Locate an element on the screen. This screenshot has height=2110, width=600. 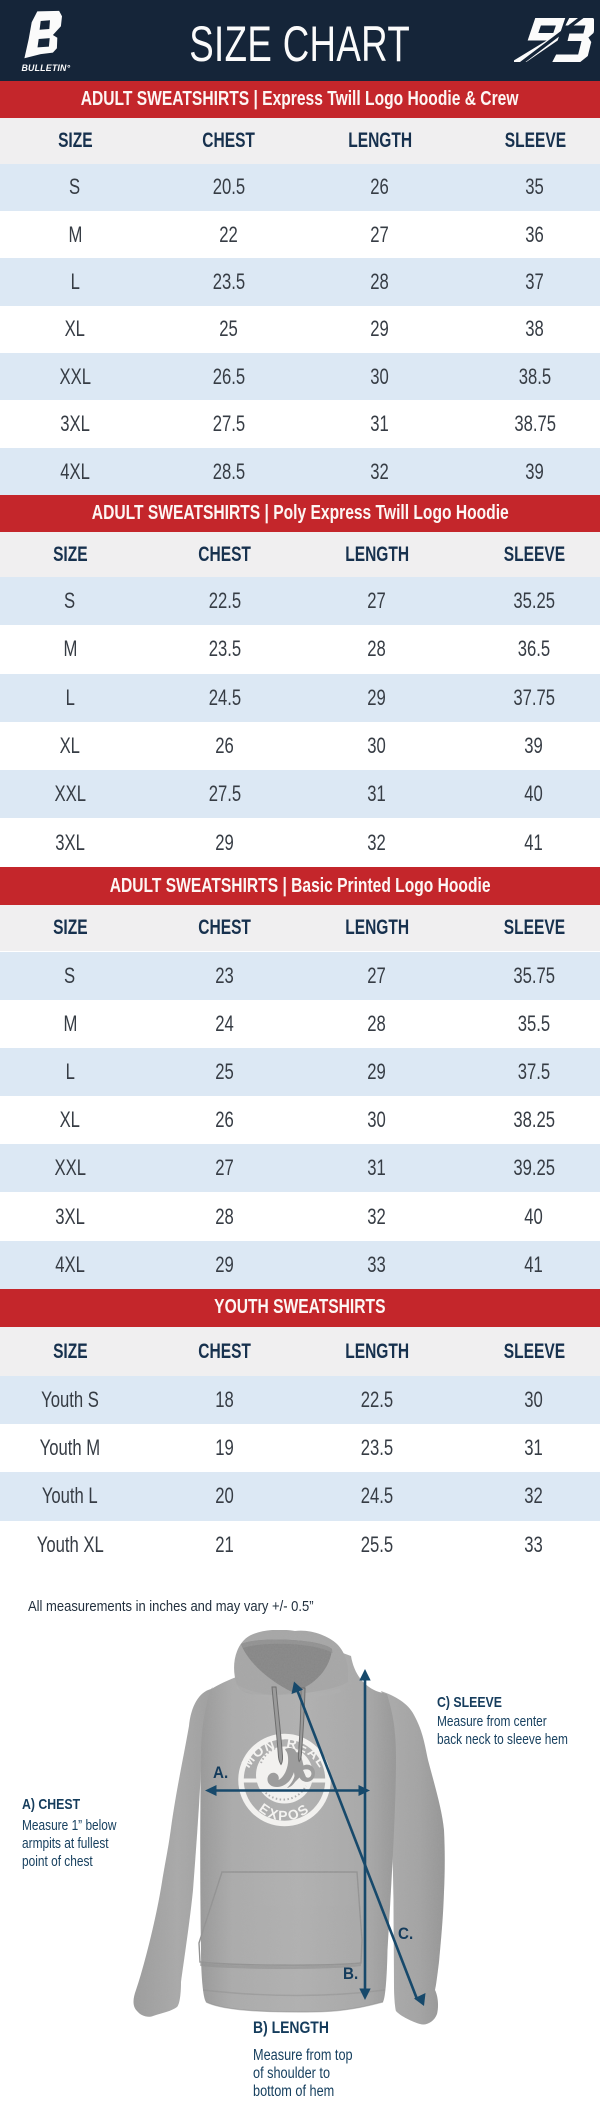
svg-text: EXPOS is located at coordinates (284, 1812).